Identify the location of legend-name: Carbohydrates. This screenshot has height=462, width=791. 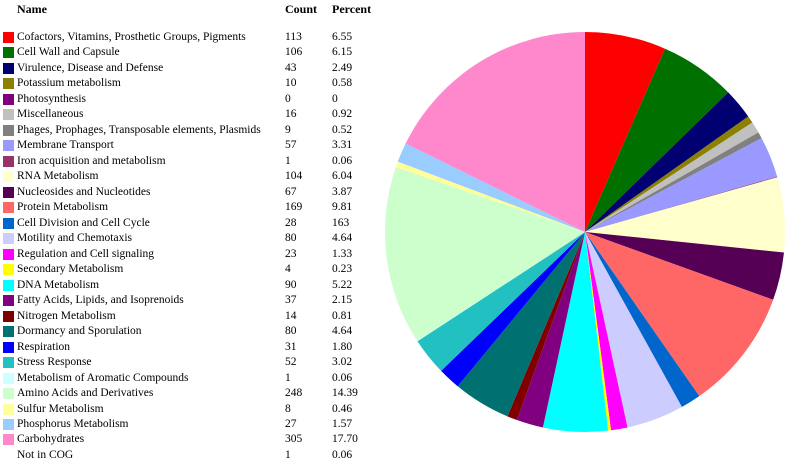
(51, 439).